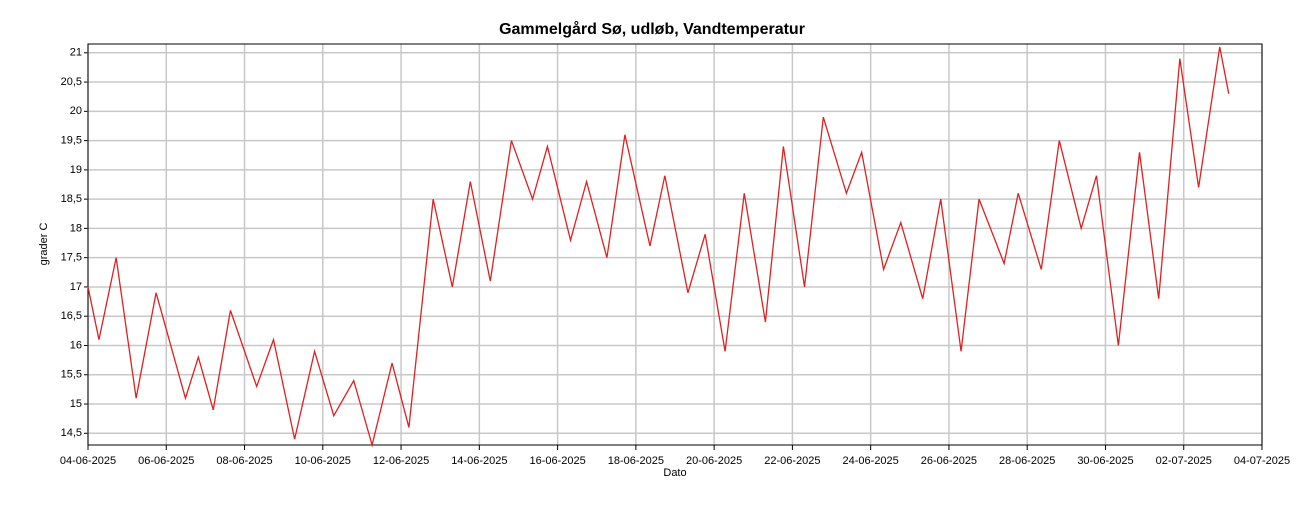  I want to click on x-tick-label: 18-06-2025, so click(636, 461).